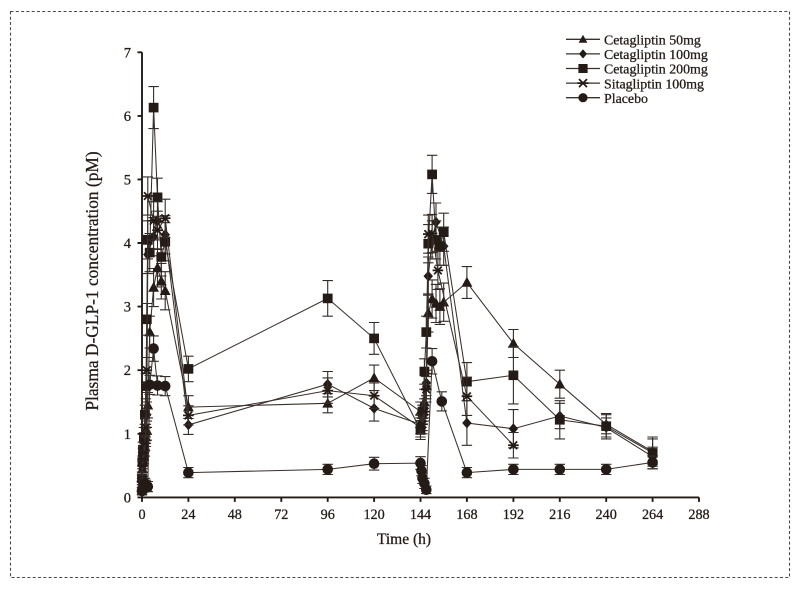 This screenshot has width=800, height=593. Describe the element at coordinates (235, 515) in the screenshot. I see `svg-text: 48` at that location.